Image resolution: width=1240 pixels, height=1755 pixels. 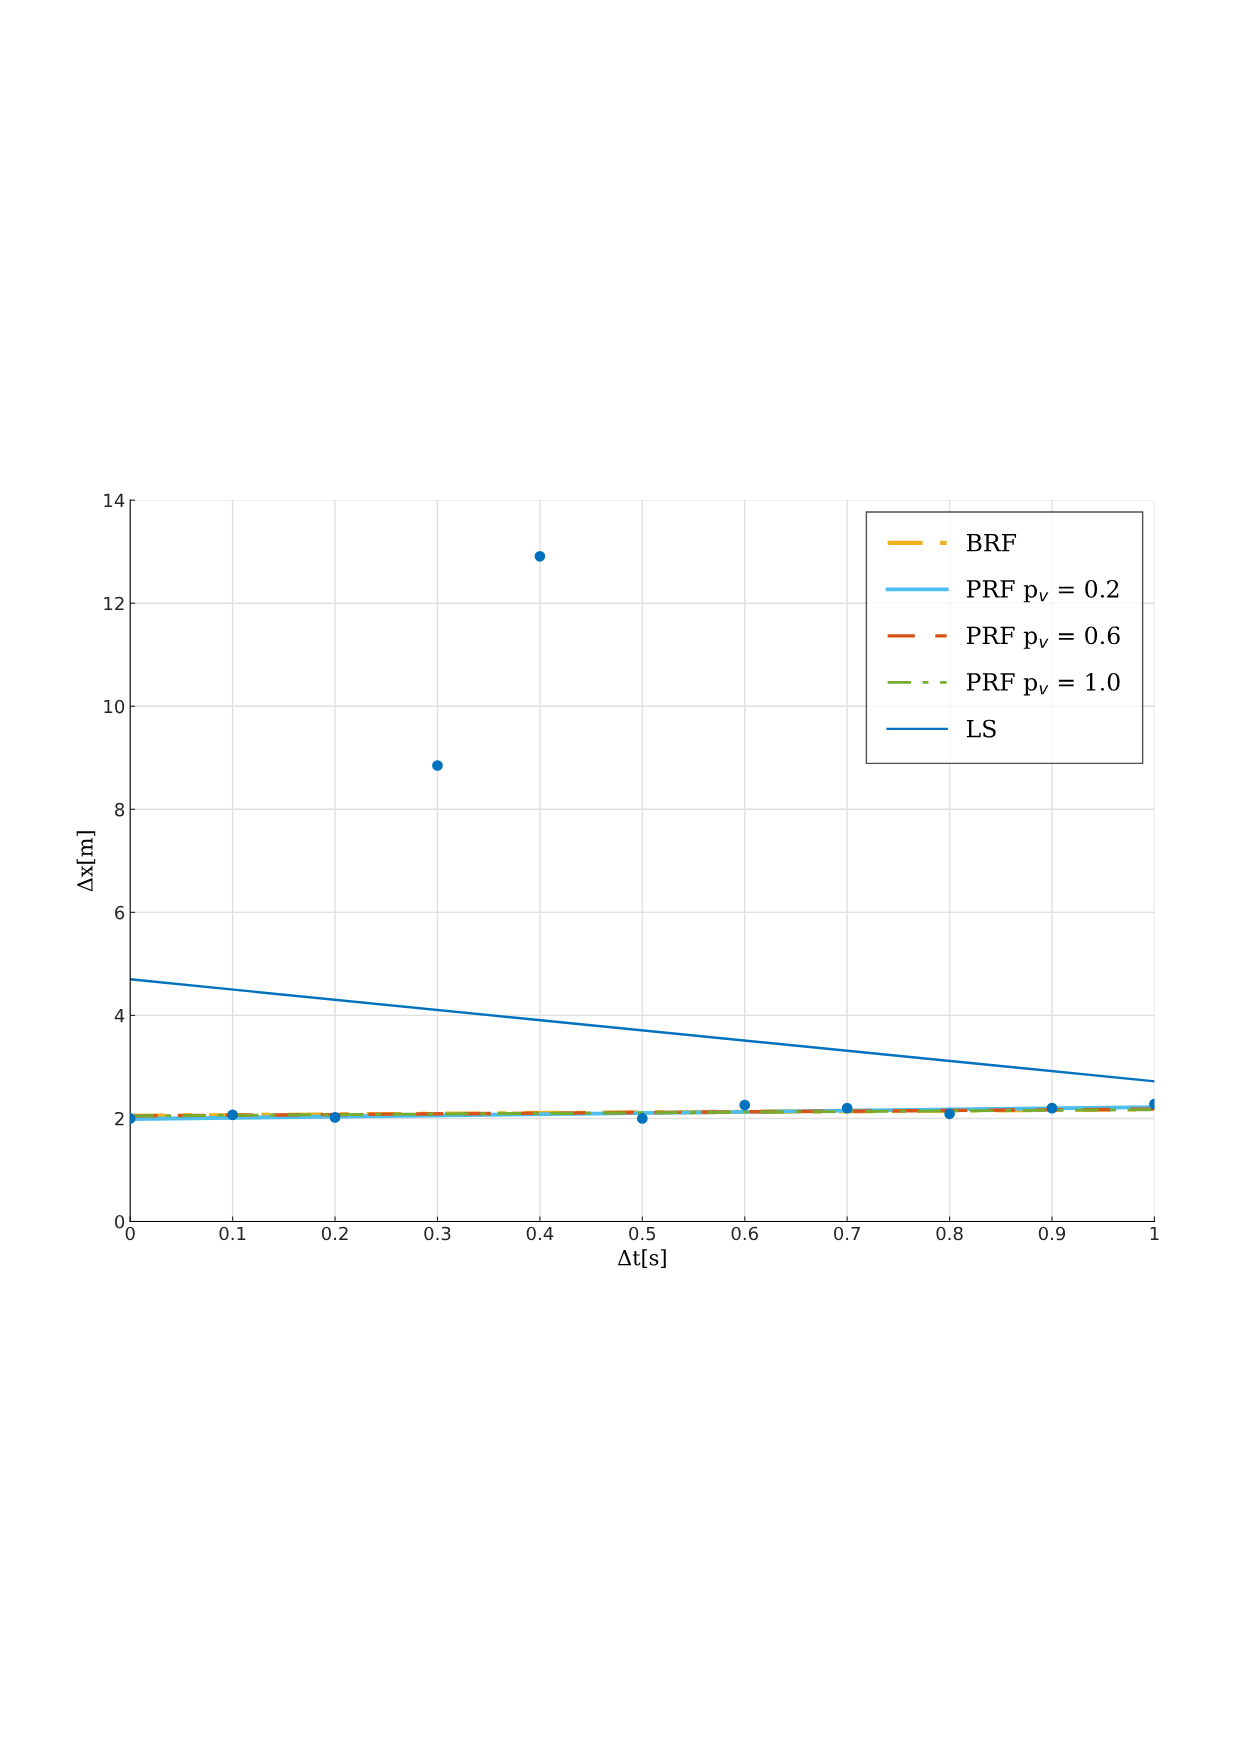 What do you see at coordinates (991, 542) in the screenshot?
I see `legend-label: BRF` at bounding box center [991, 542].